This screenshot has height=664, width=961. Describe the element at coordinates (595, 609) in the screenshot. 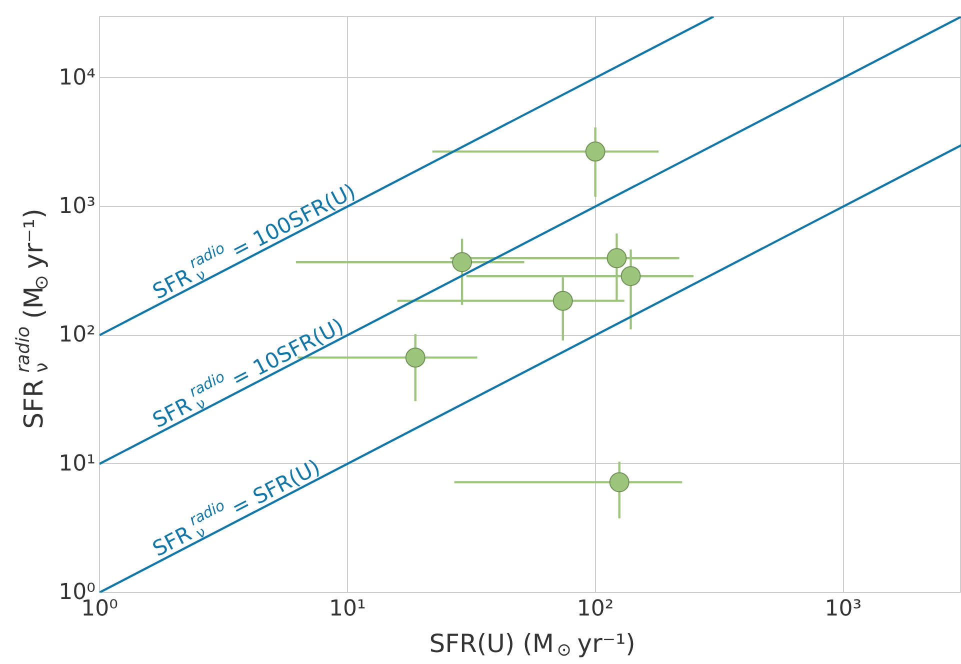

I see `x-tick-label: 10²` at that location.